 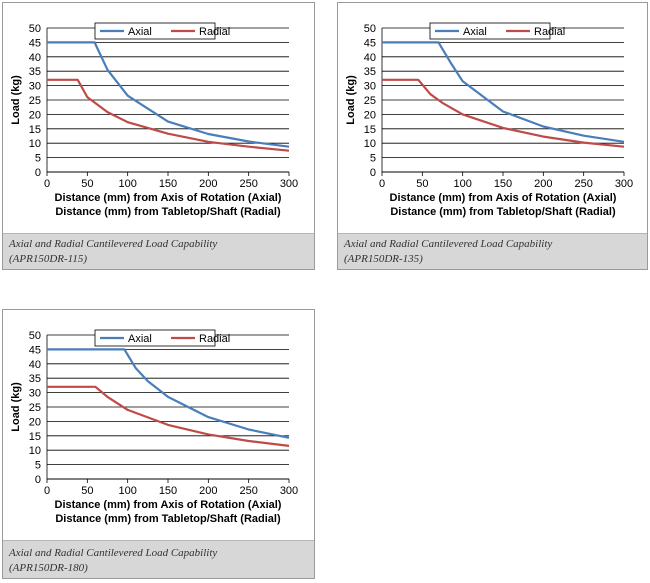 What do you see at coordinates (48, 568) in the screenshot?
I see `caption-model: (APR150DR-180)` at bounding box center [48, 568].